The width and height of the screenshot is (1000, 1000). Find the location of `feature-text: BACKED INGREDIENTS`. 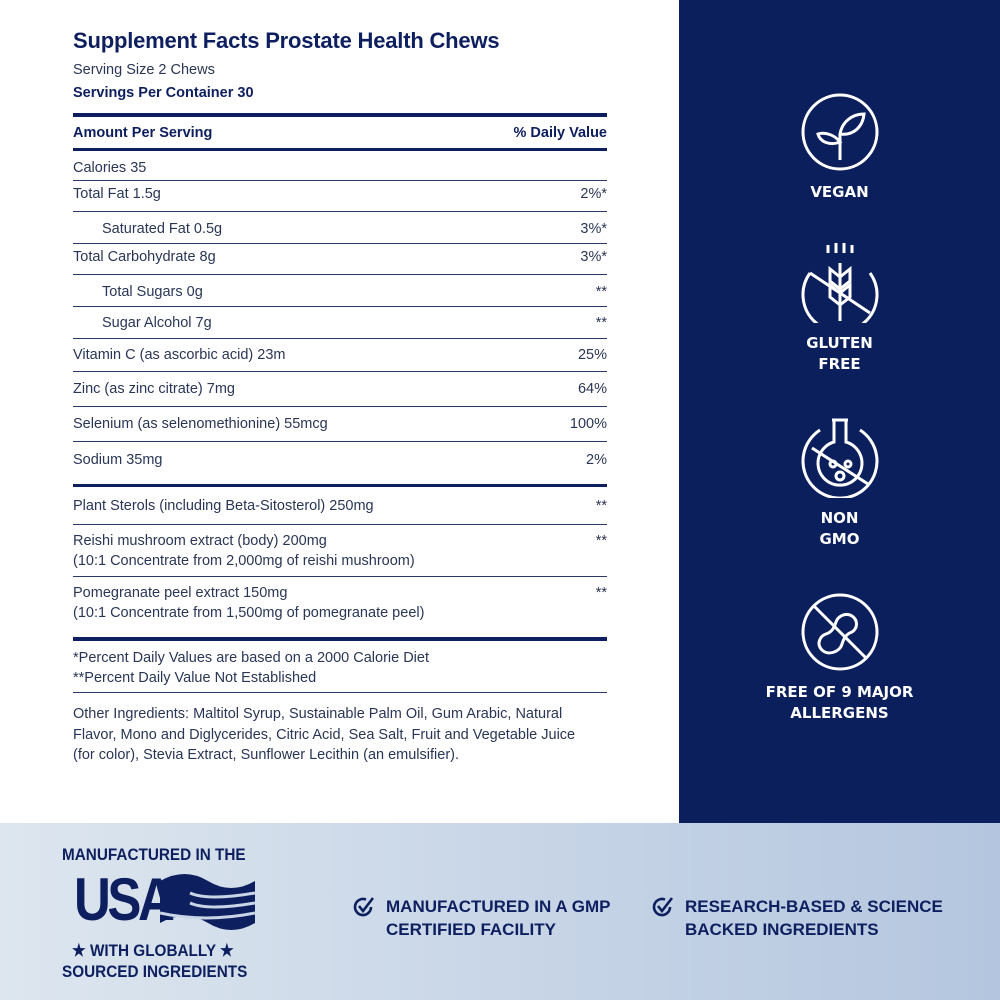

feature-text: BACKED INGREDIENTS is located at coordinates (782, 929).